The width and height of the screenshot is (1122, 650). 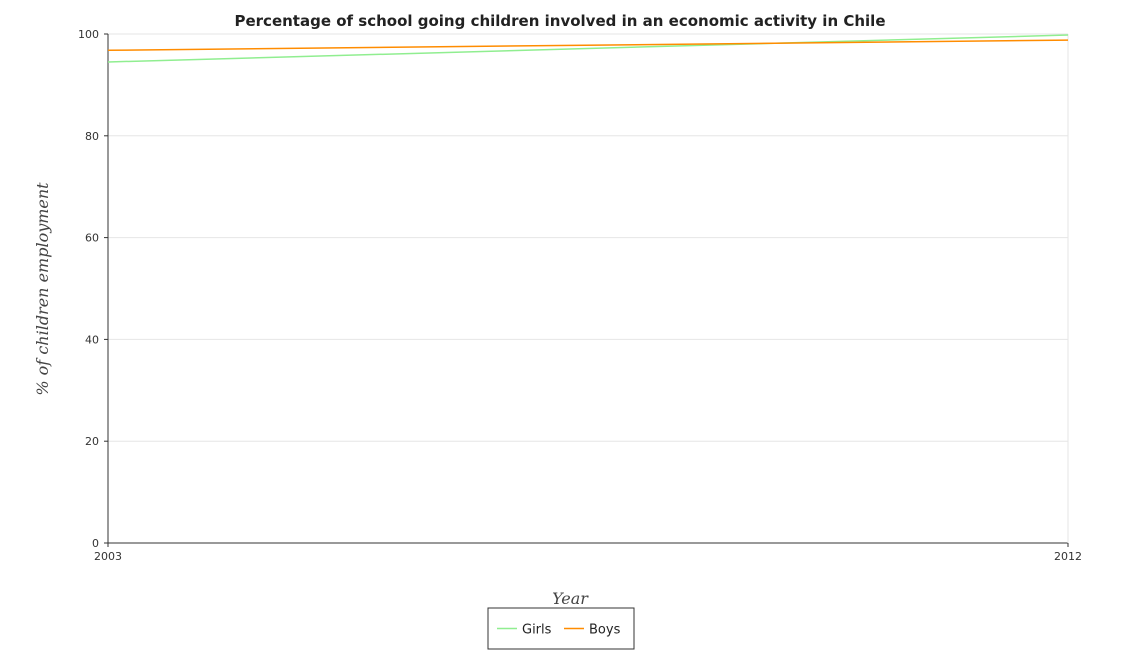 I want to click on series-lines, so click(x=588, y=48).